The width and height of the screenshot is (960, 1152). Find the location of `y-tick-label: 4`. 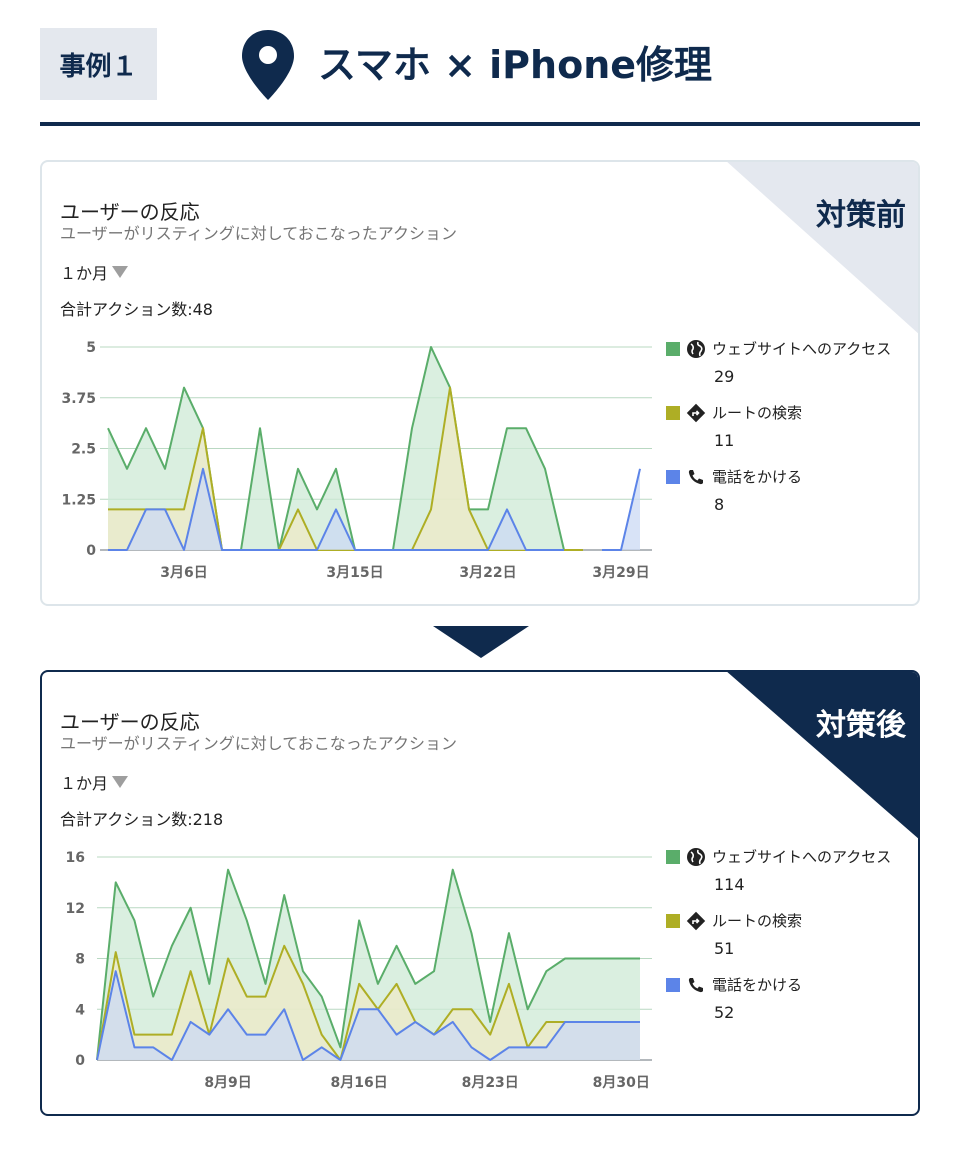

y-tick-label: 4 is located at coordinates (80, 1010).